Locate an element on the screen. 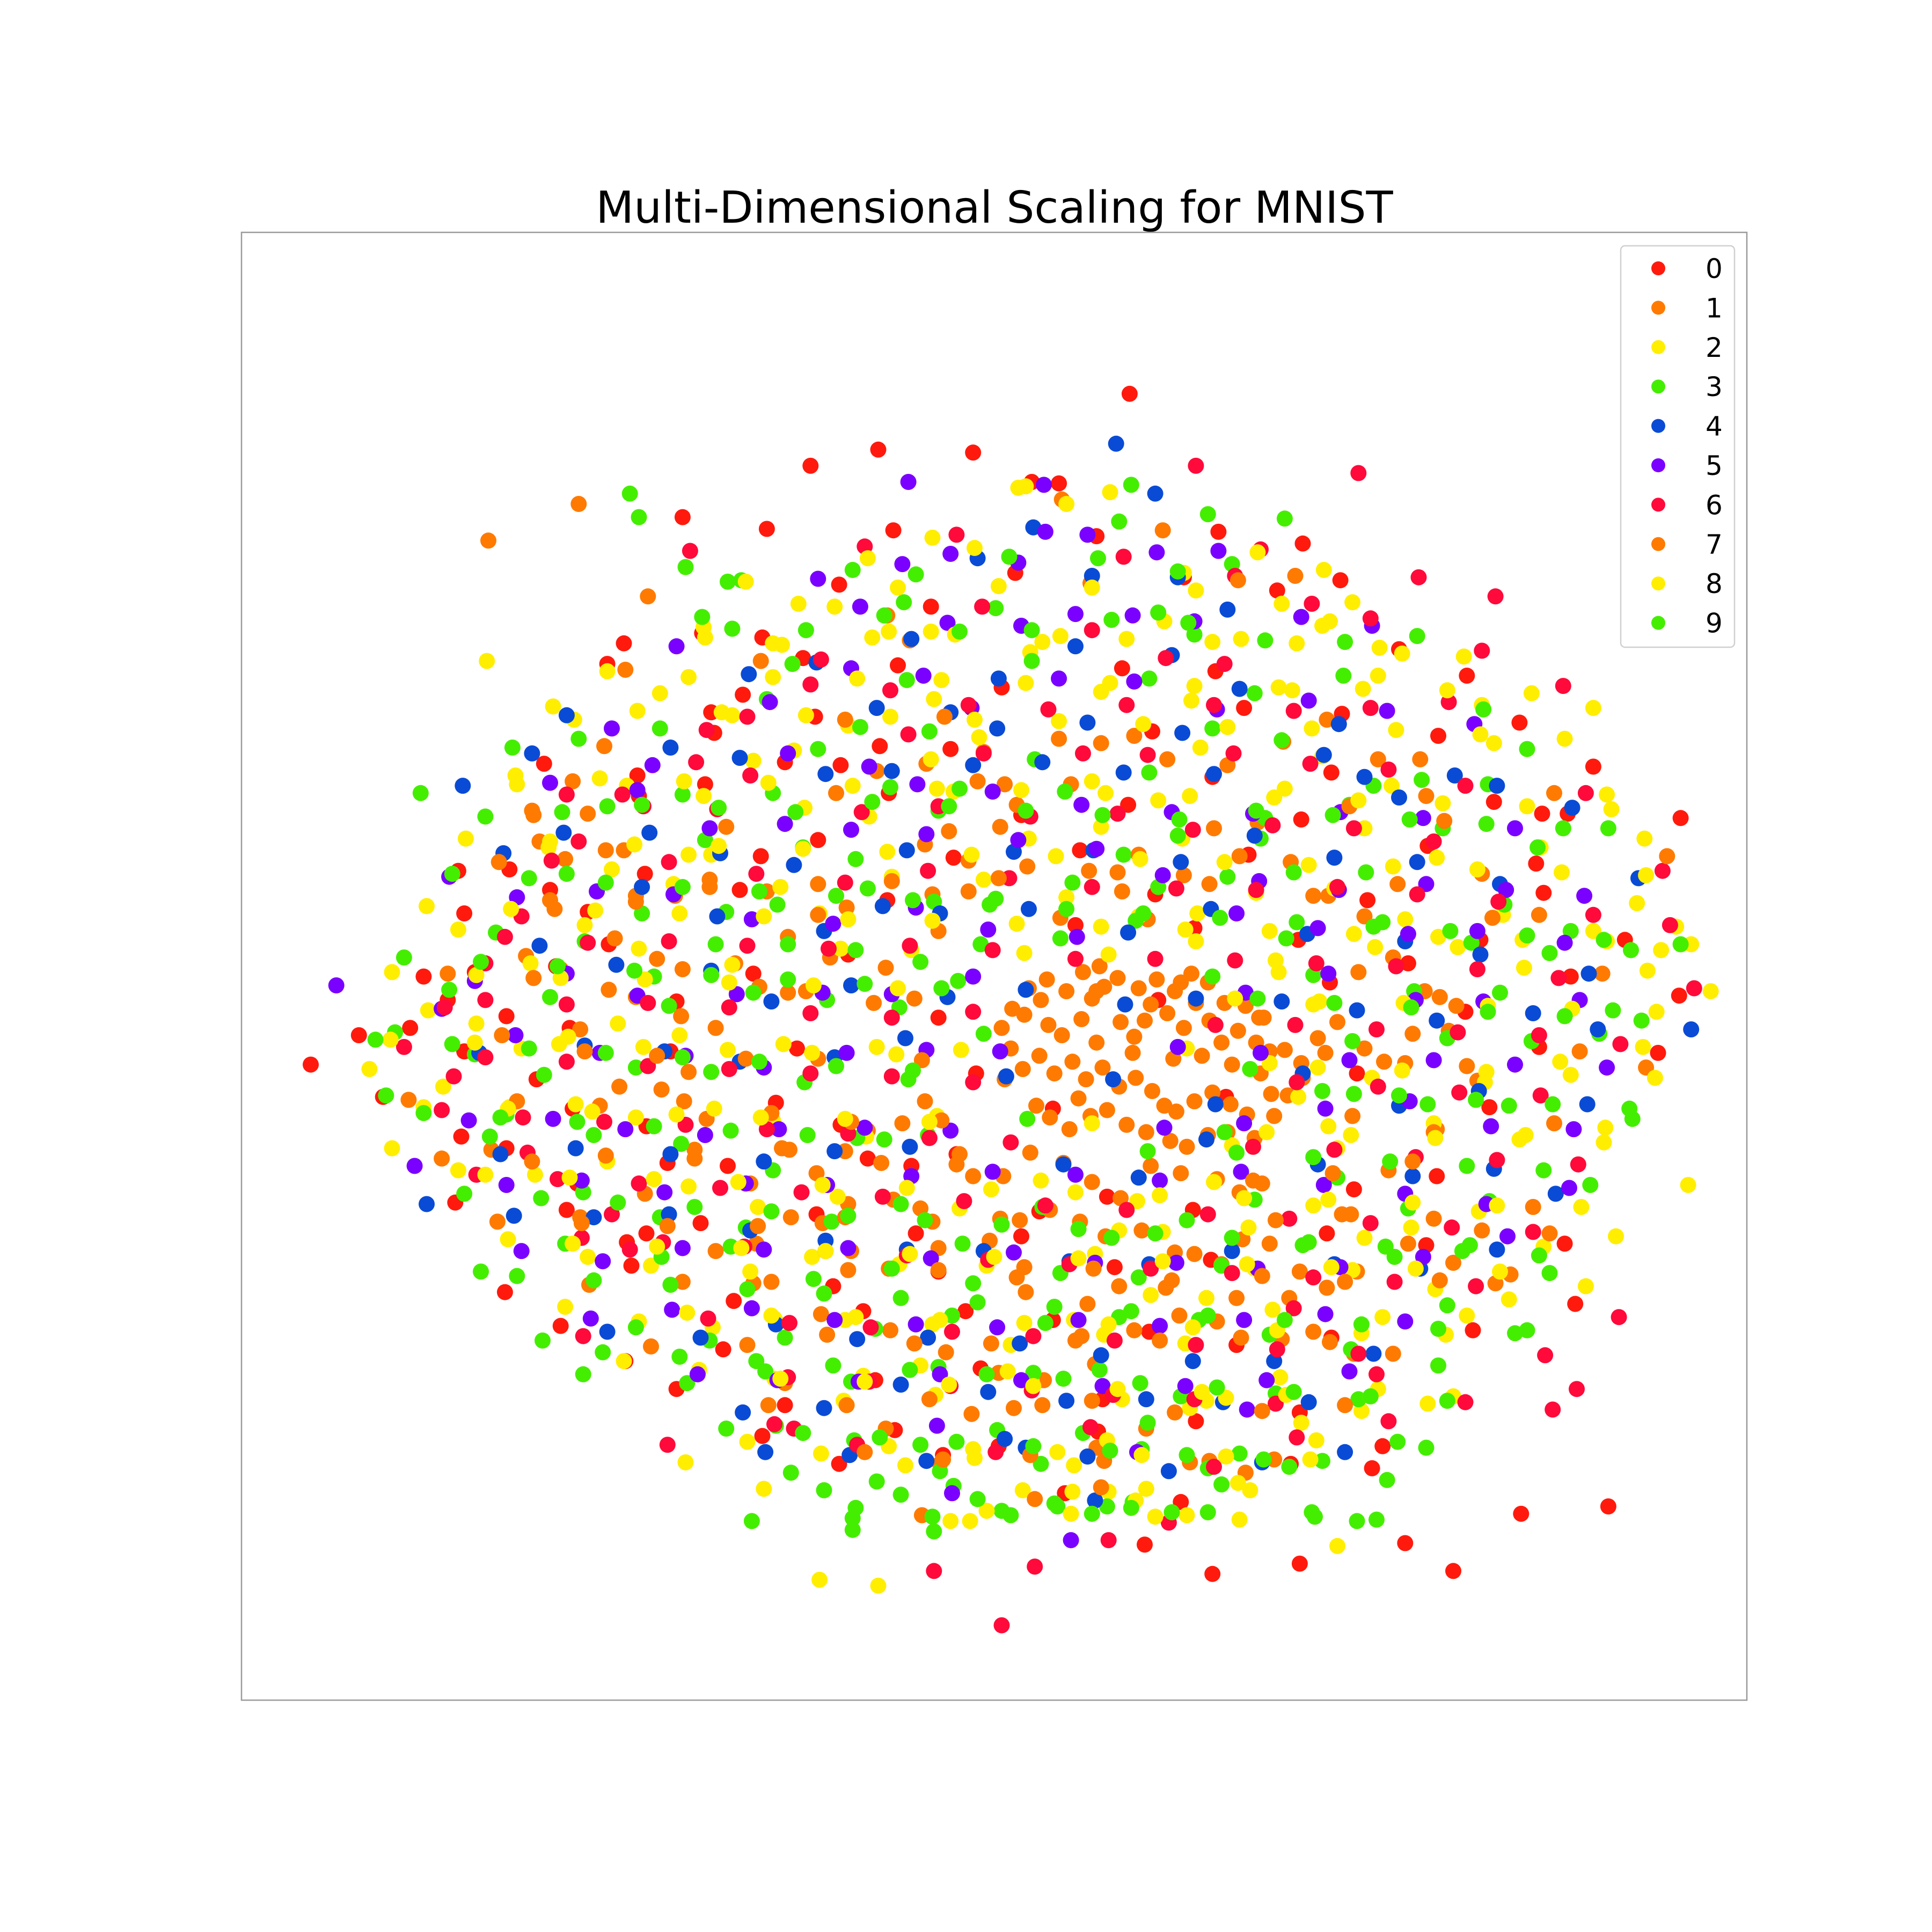 Image resolution: width=1932 pixels, height=1932 pixels. legend-label-3: 3 is located at coordinates (1714, 386).